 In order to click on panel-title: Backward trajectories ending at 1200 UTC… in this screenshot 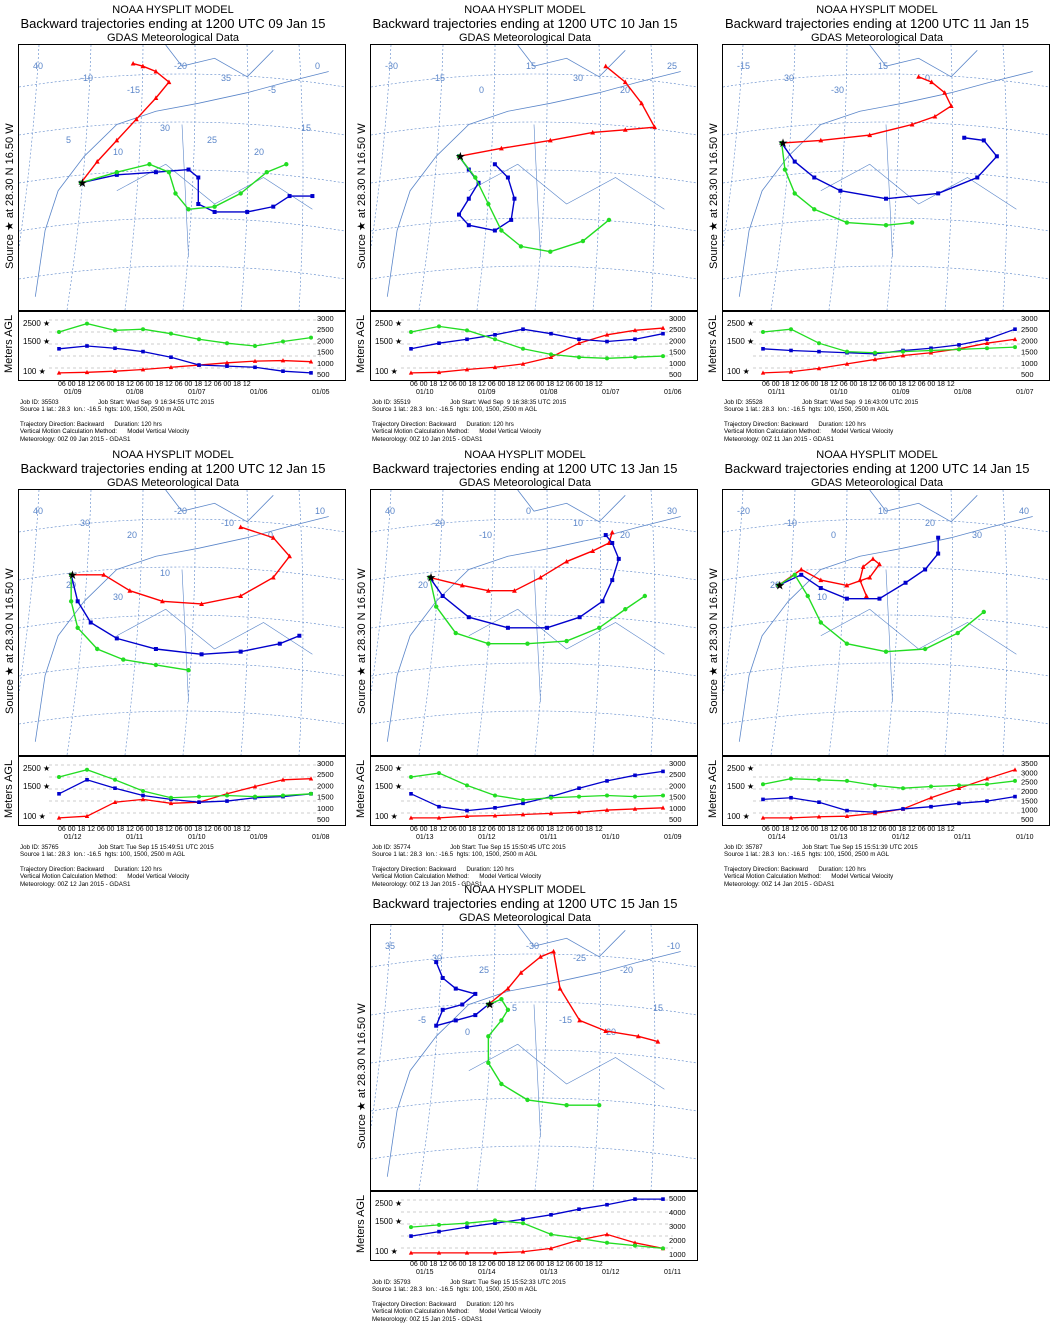, I will do `click(525, 468)`.